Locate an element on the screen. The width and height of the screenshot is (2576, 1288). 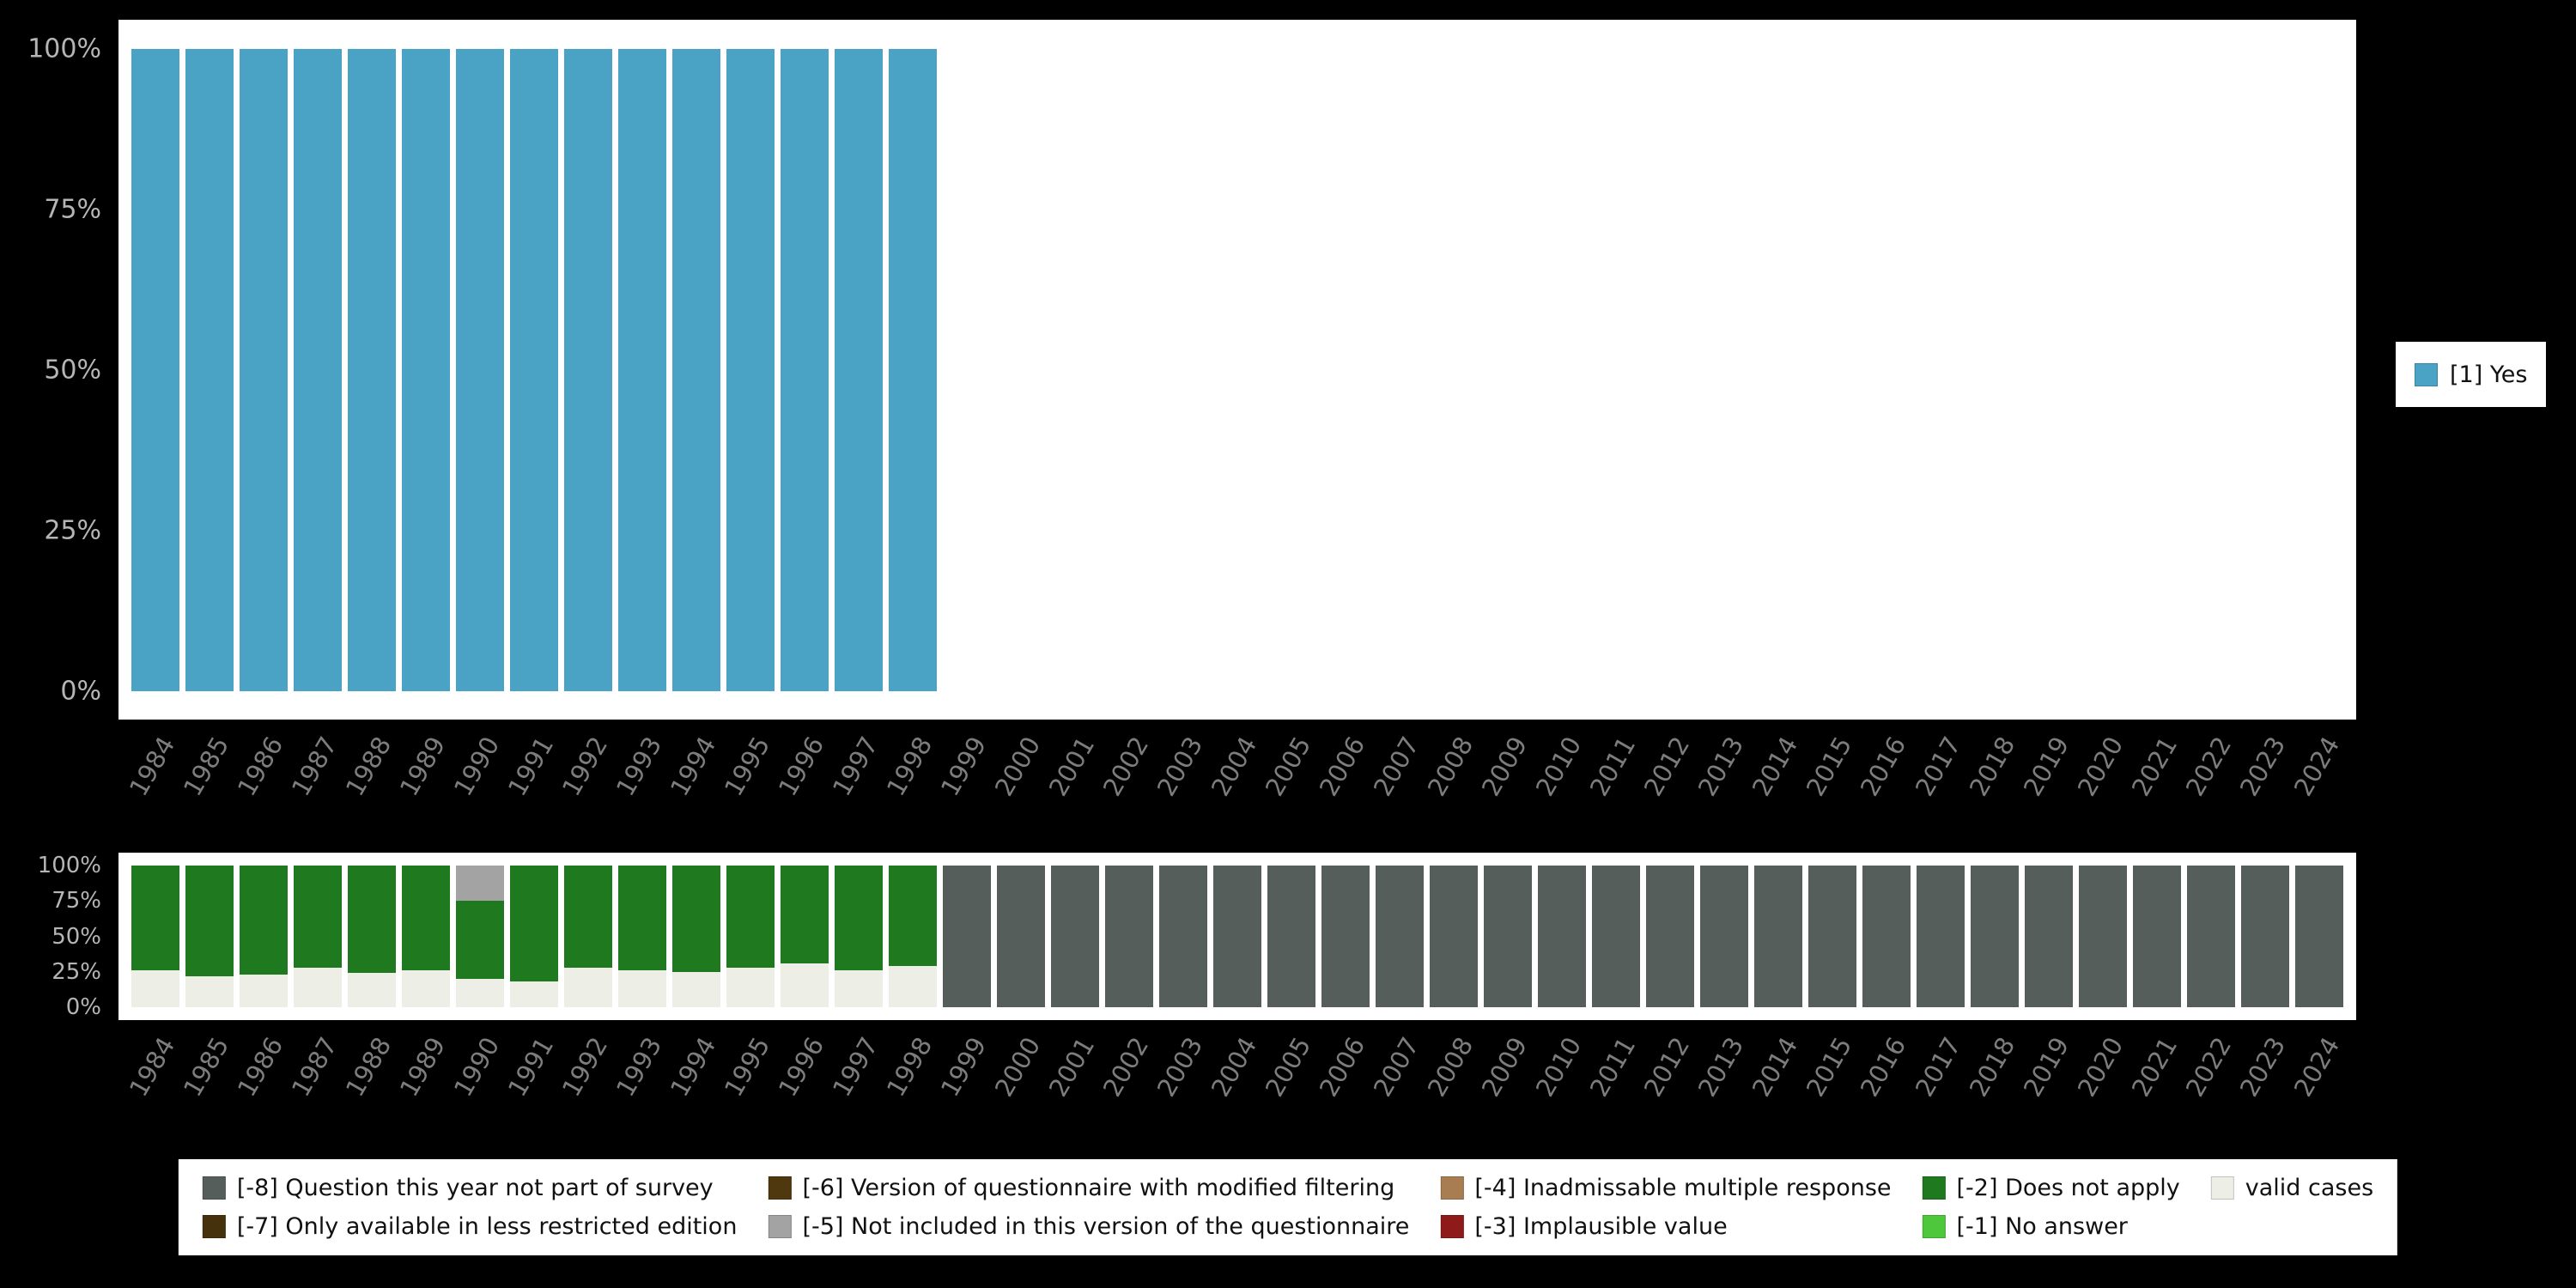
x-tick-label: 2011 is located at coordinates (1613, 1067).